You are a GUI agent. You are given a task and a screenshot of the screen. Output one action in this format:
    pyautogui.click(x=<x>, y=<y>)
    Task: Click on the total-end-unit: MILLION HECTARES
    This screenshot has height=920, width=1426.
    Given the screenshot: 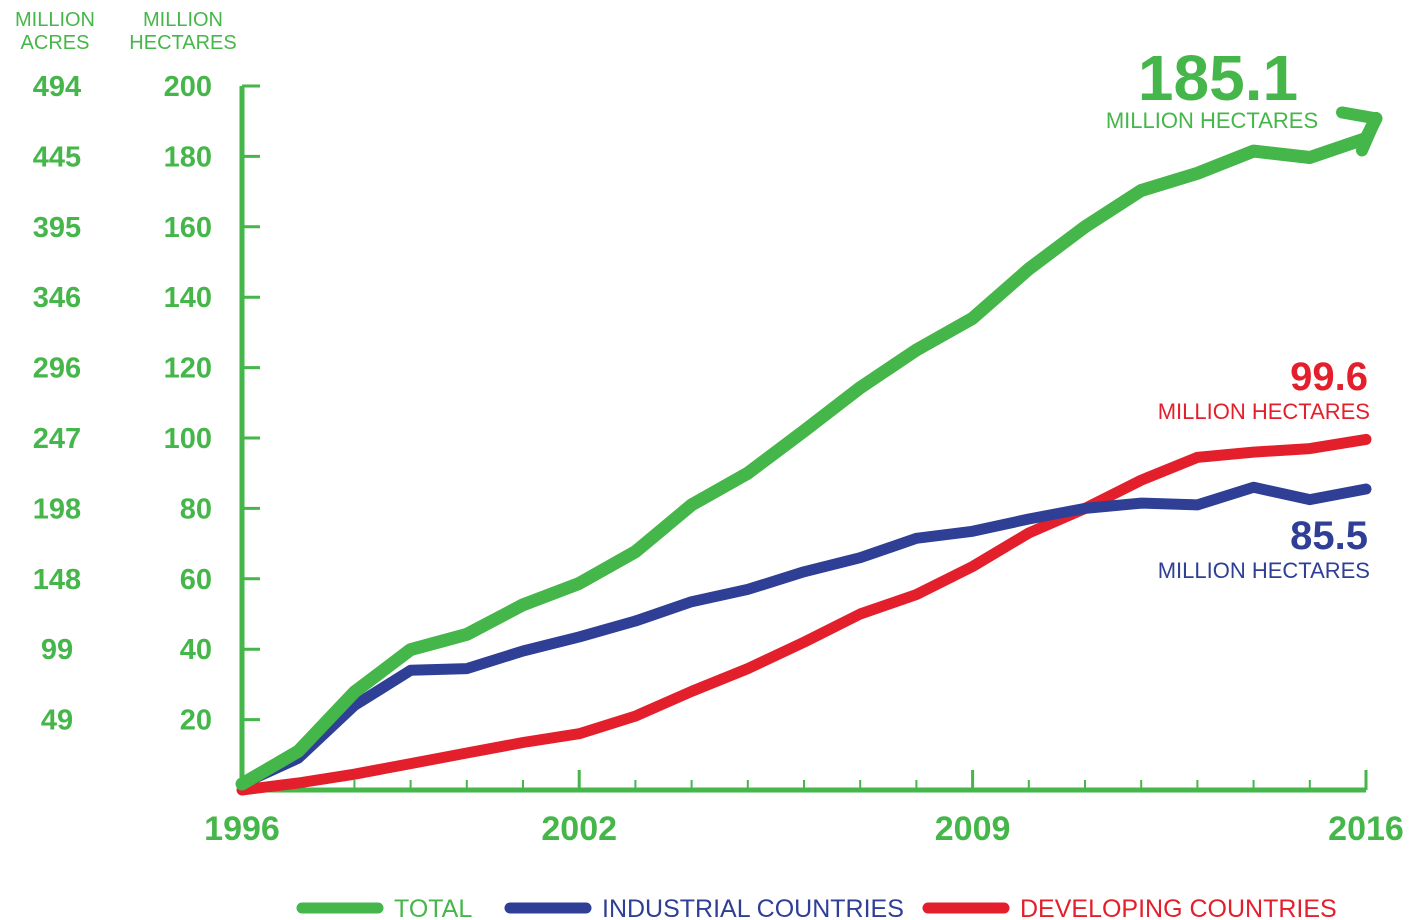 What is the action you would take?
    pyautogui.click(x=1212, y=120)
    